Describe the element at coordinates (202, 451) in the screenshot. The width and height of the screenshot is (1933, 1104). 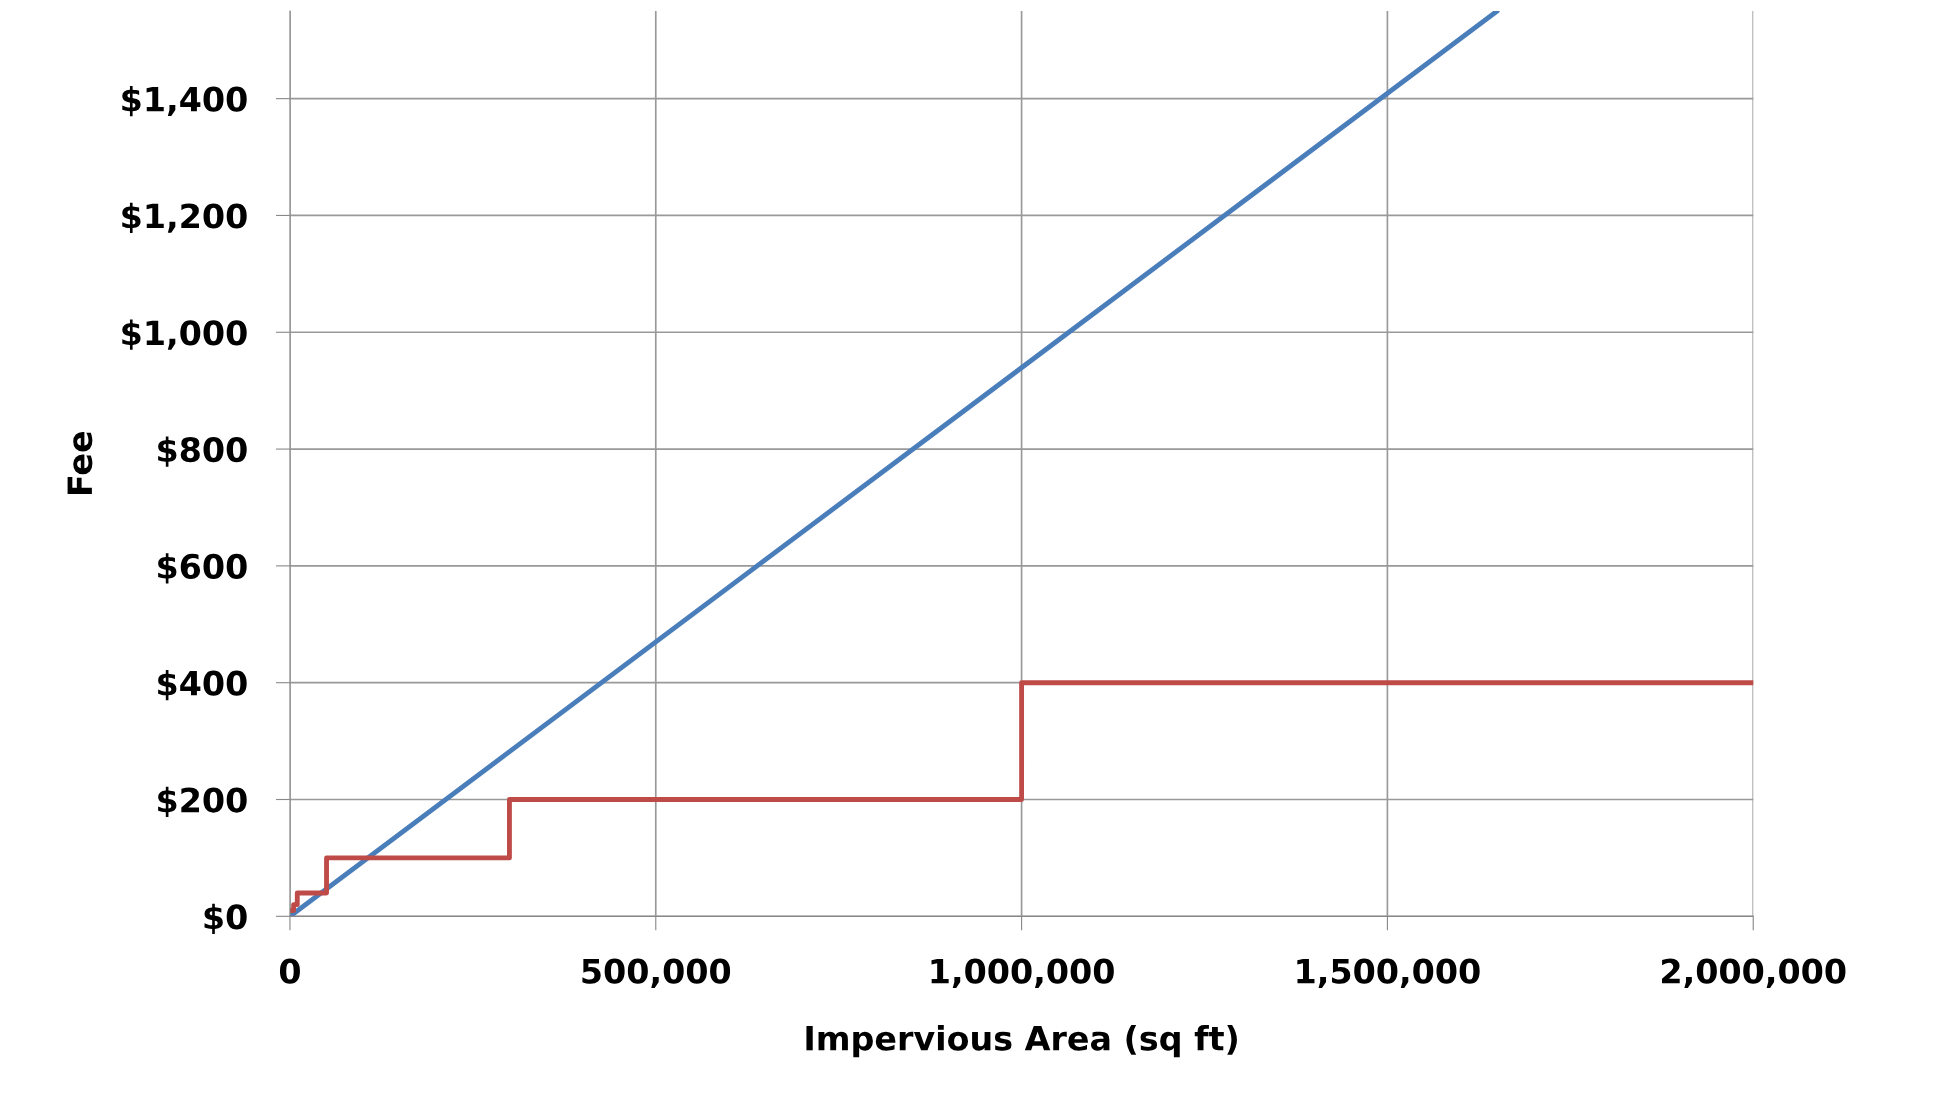
I see `y-tick-label: $800` at that location.